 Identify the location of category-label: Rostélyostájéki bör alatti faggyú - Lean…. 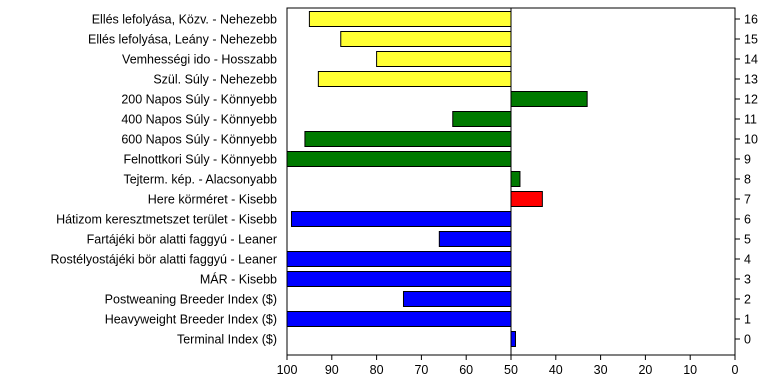
(163, 260).